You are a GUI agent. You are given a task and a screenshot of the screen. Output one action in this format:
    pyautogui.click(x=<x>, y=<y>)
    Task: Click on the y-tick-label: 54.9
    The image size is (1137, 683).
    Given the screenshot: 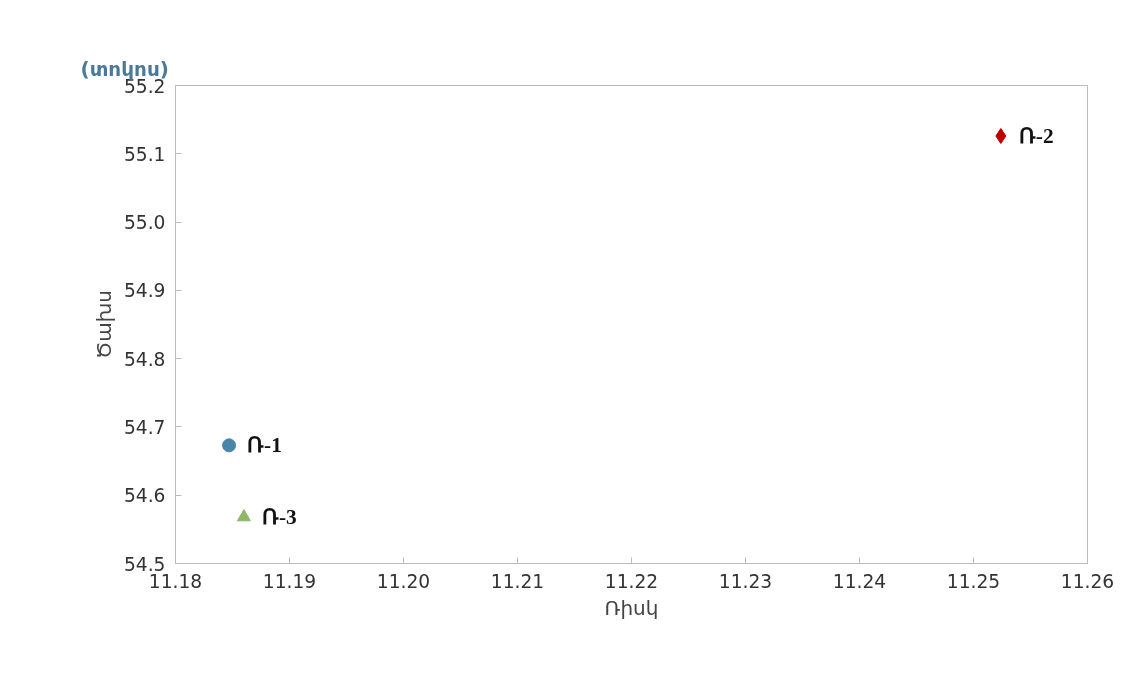 What is the action you would take?
    pyautogui.click(x=144, y=291)
    